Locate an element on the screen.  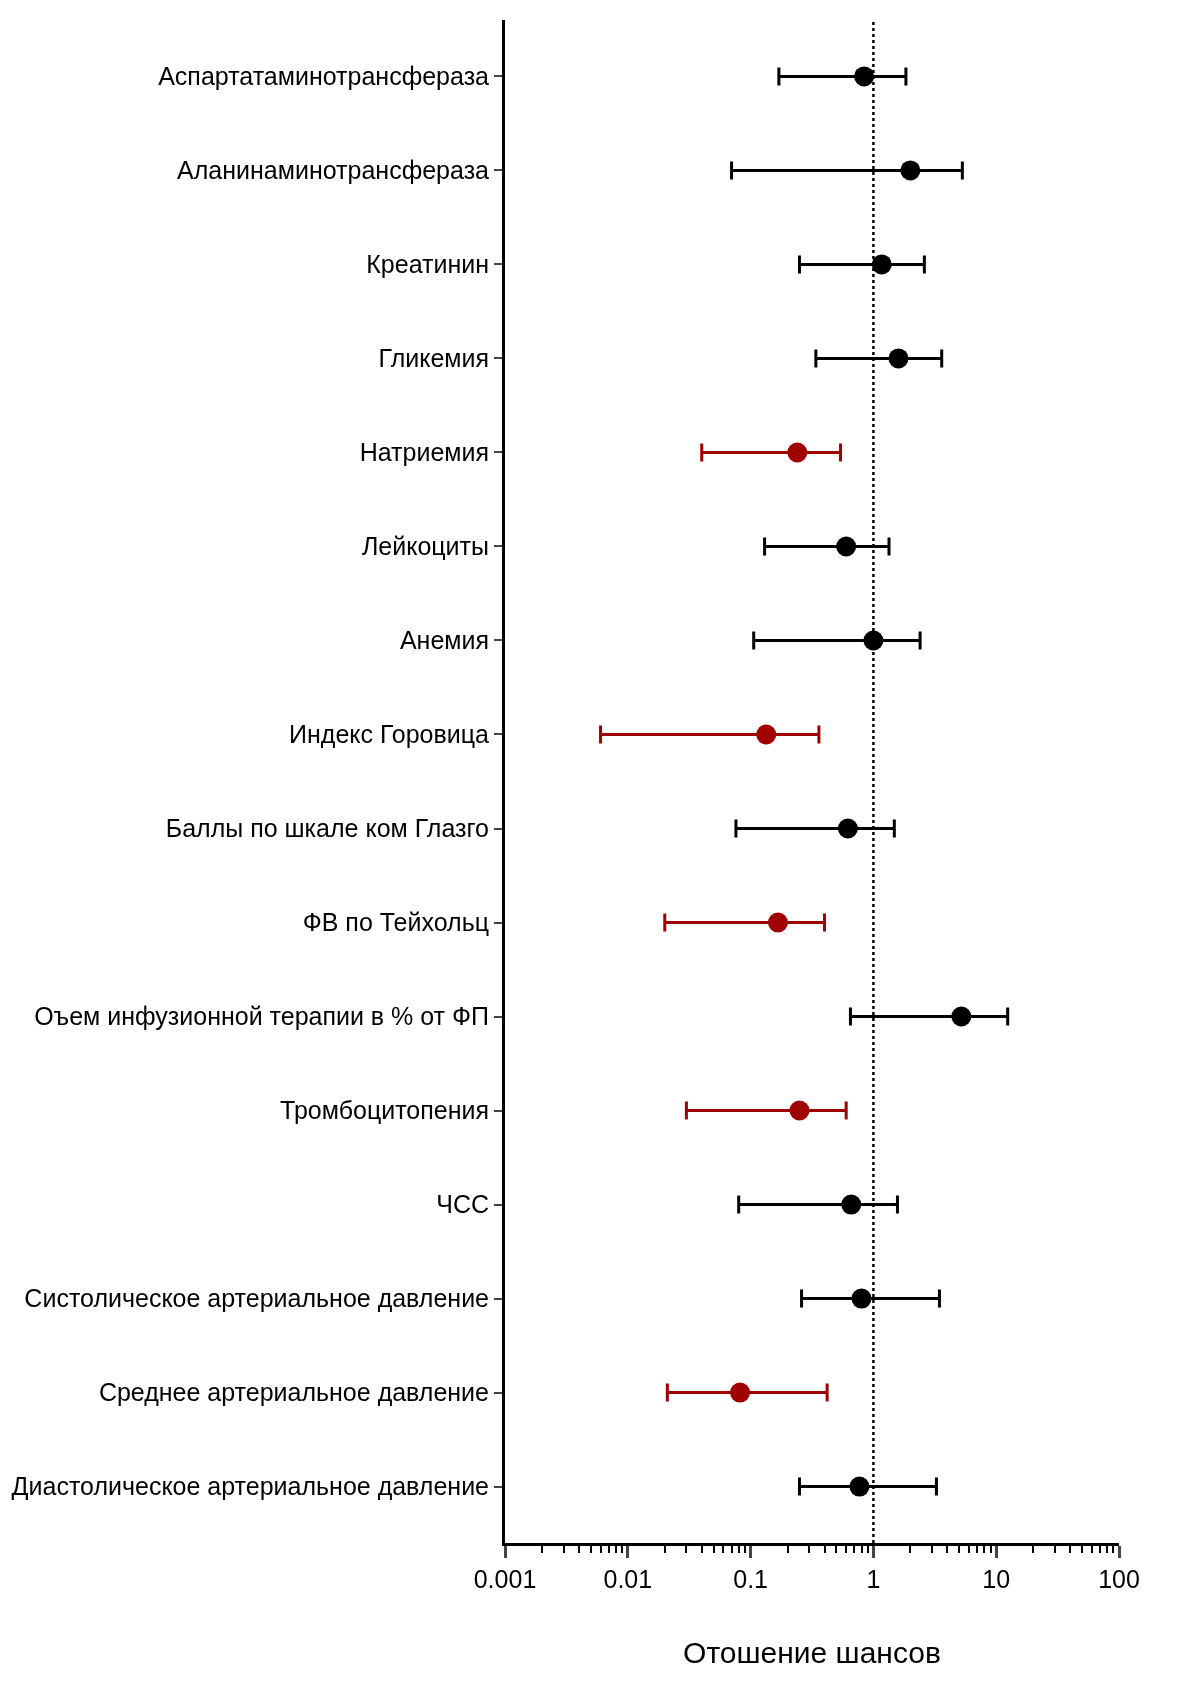
y-tick-label: Гликемия is located at coordinates (433, 358).